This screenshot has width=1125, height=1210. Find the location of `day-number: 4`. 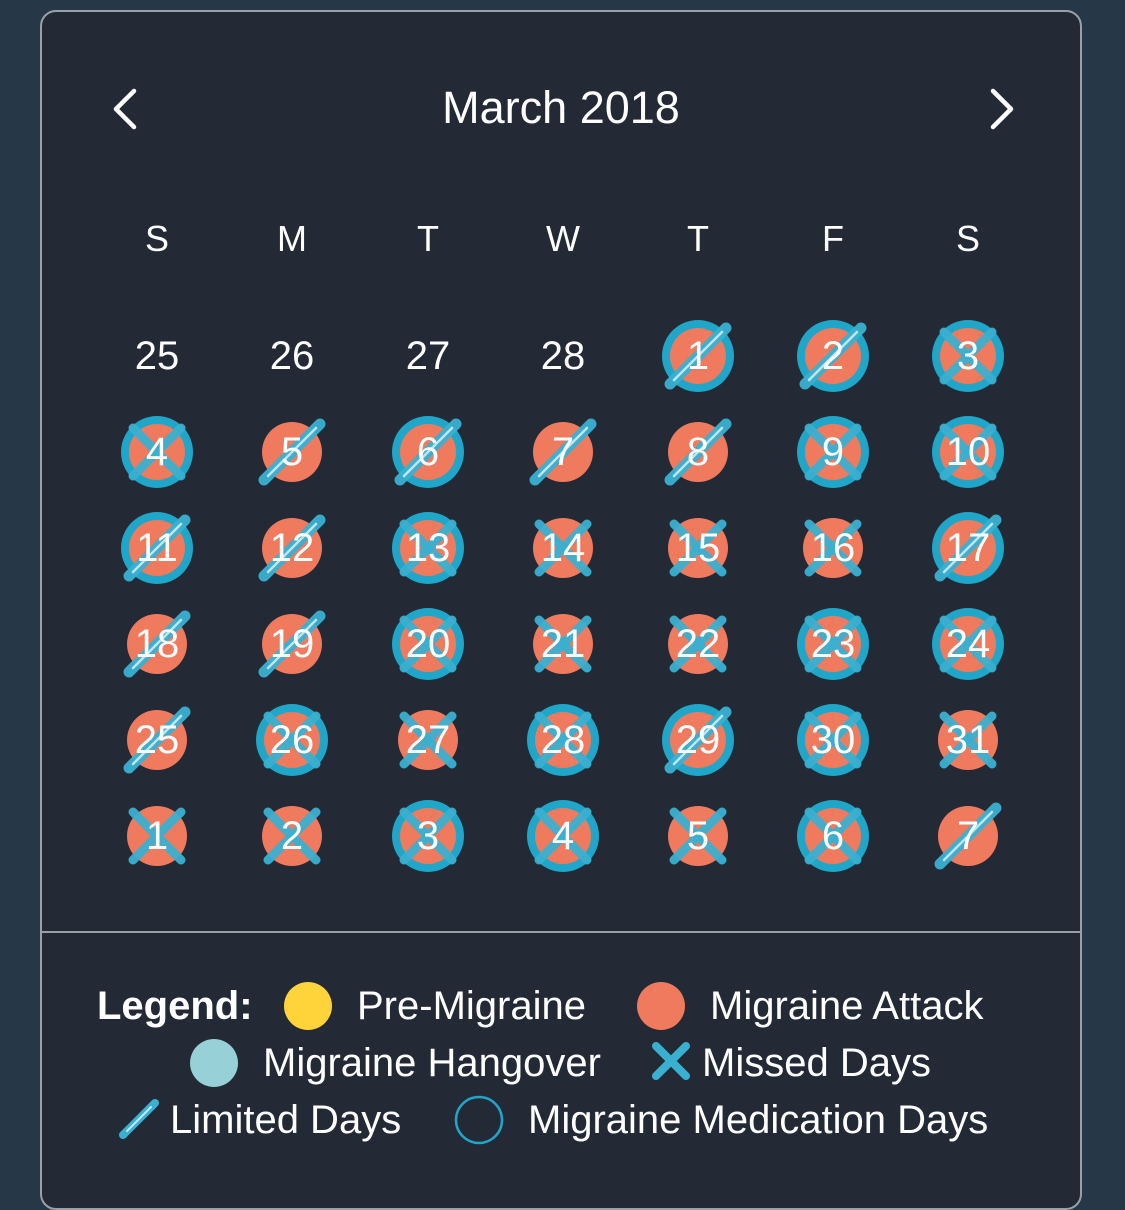

day-number: 4 is located at coordinates (157, 451).